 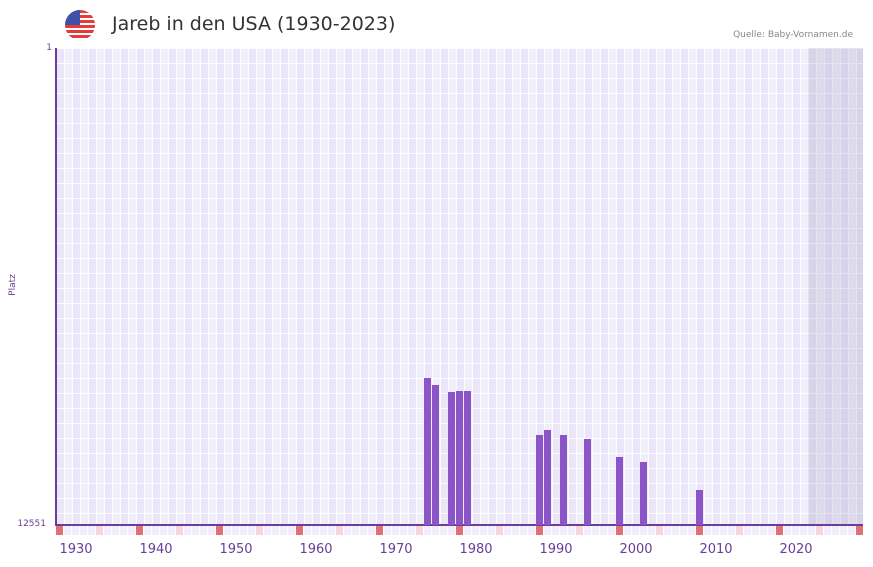 I want to click on chart-title: Jareb in den USA (1930-2023), so click(x=254, y=24).